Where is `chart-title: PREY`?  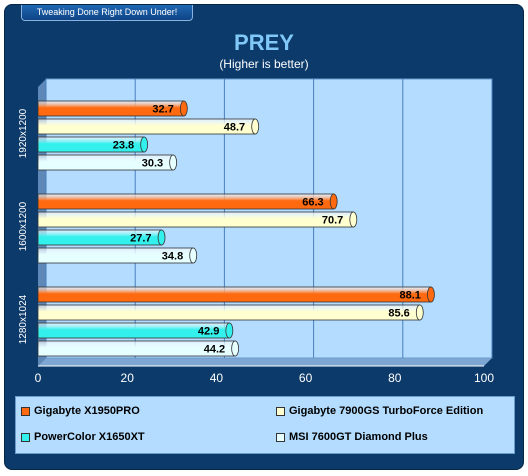
chart-title: PREY is located at coordinates (264, 42).